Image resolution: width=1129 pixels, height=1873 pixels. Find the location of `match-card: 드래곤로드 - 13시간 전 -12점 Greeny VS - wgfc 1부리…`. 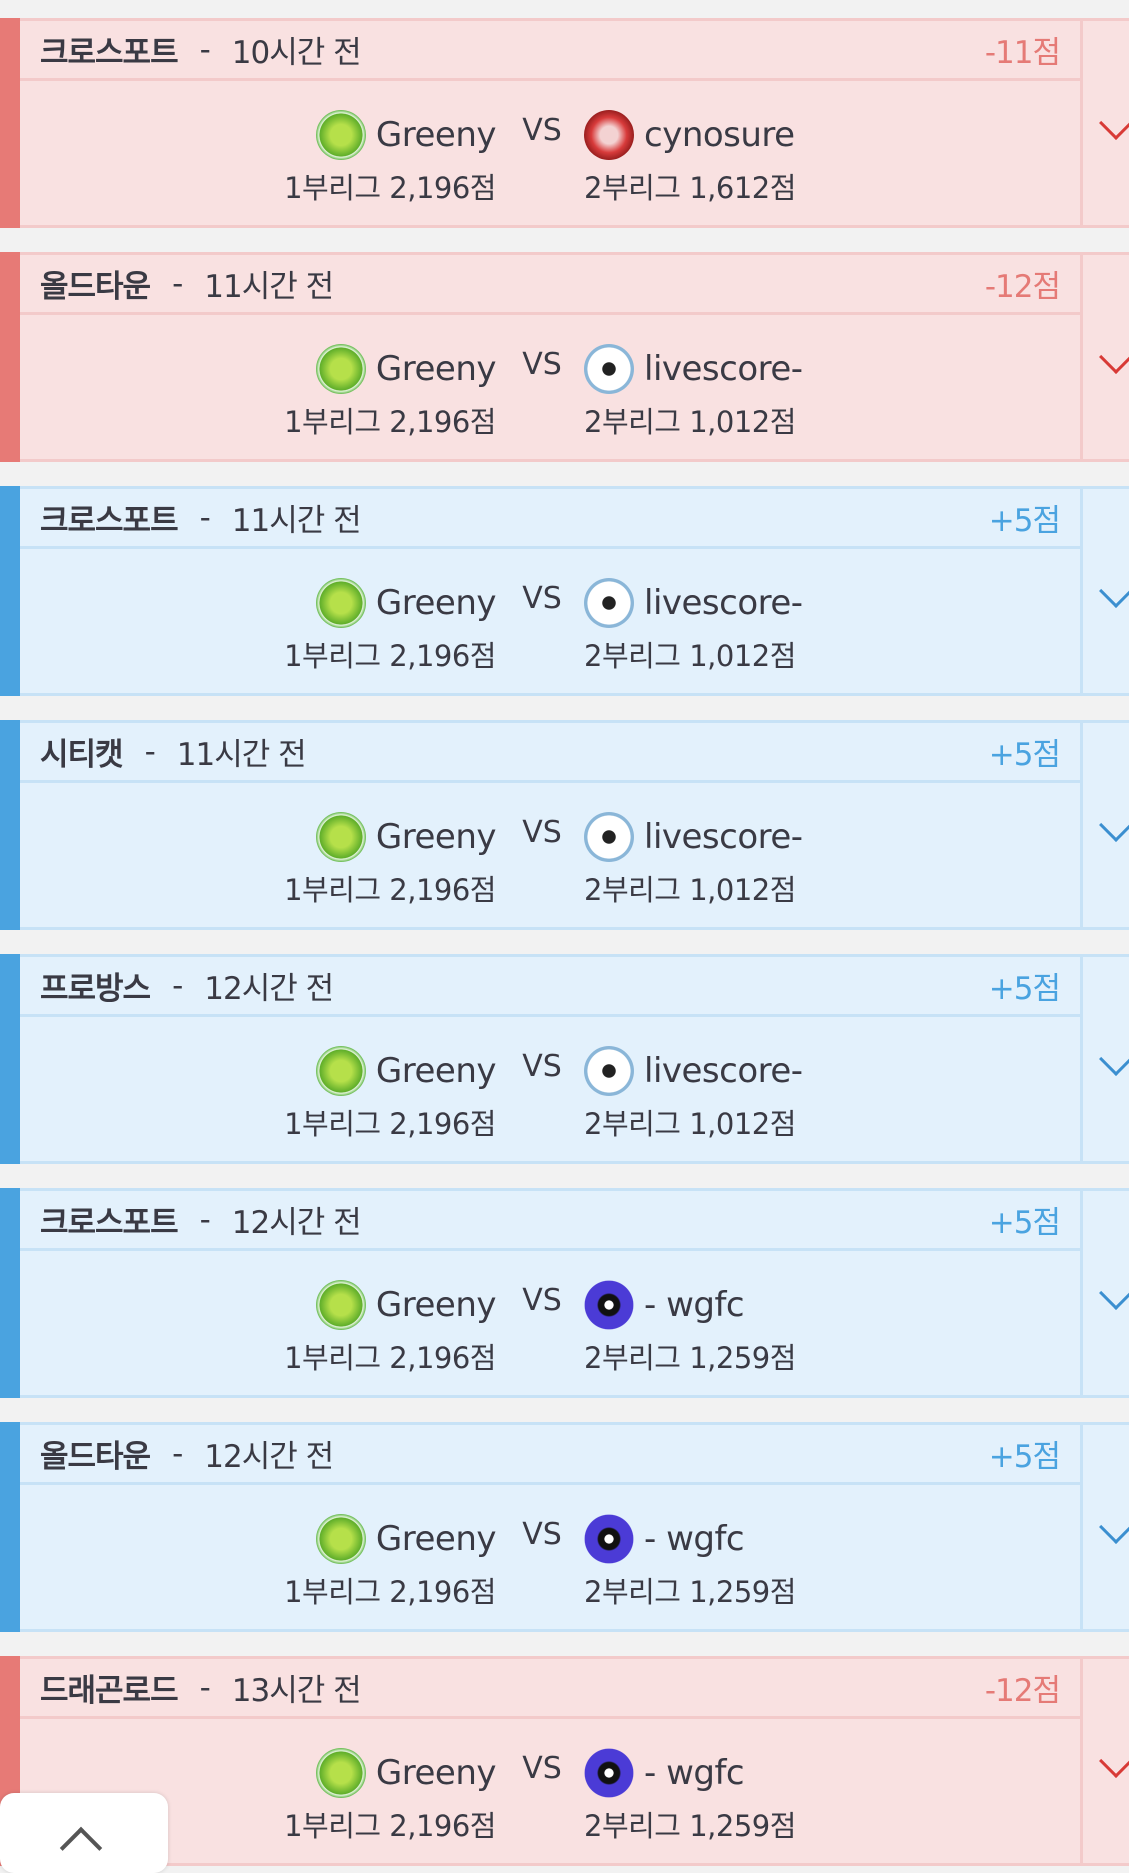

match-card: 드래곤로드 - 13시간 전 -12점 Greeny VS - wgfc 1부리… is located at coordinates (564, 1761).